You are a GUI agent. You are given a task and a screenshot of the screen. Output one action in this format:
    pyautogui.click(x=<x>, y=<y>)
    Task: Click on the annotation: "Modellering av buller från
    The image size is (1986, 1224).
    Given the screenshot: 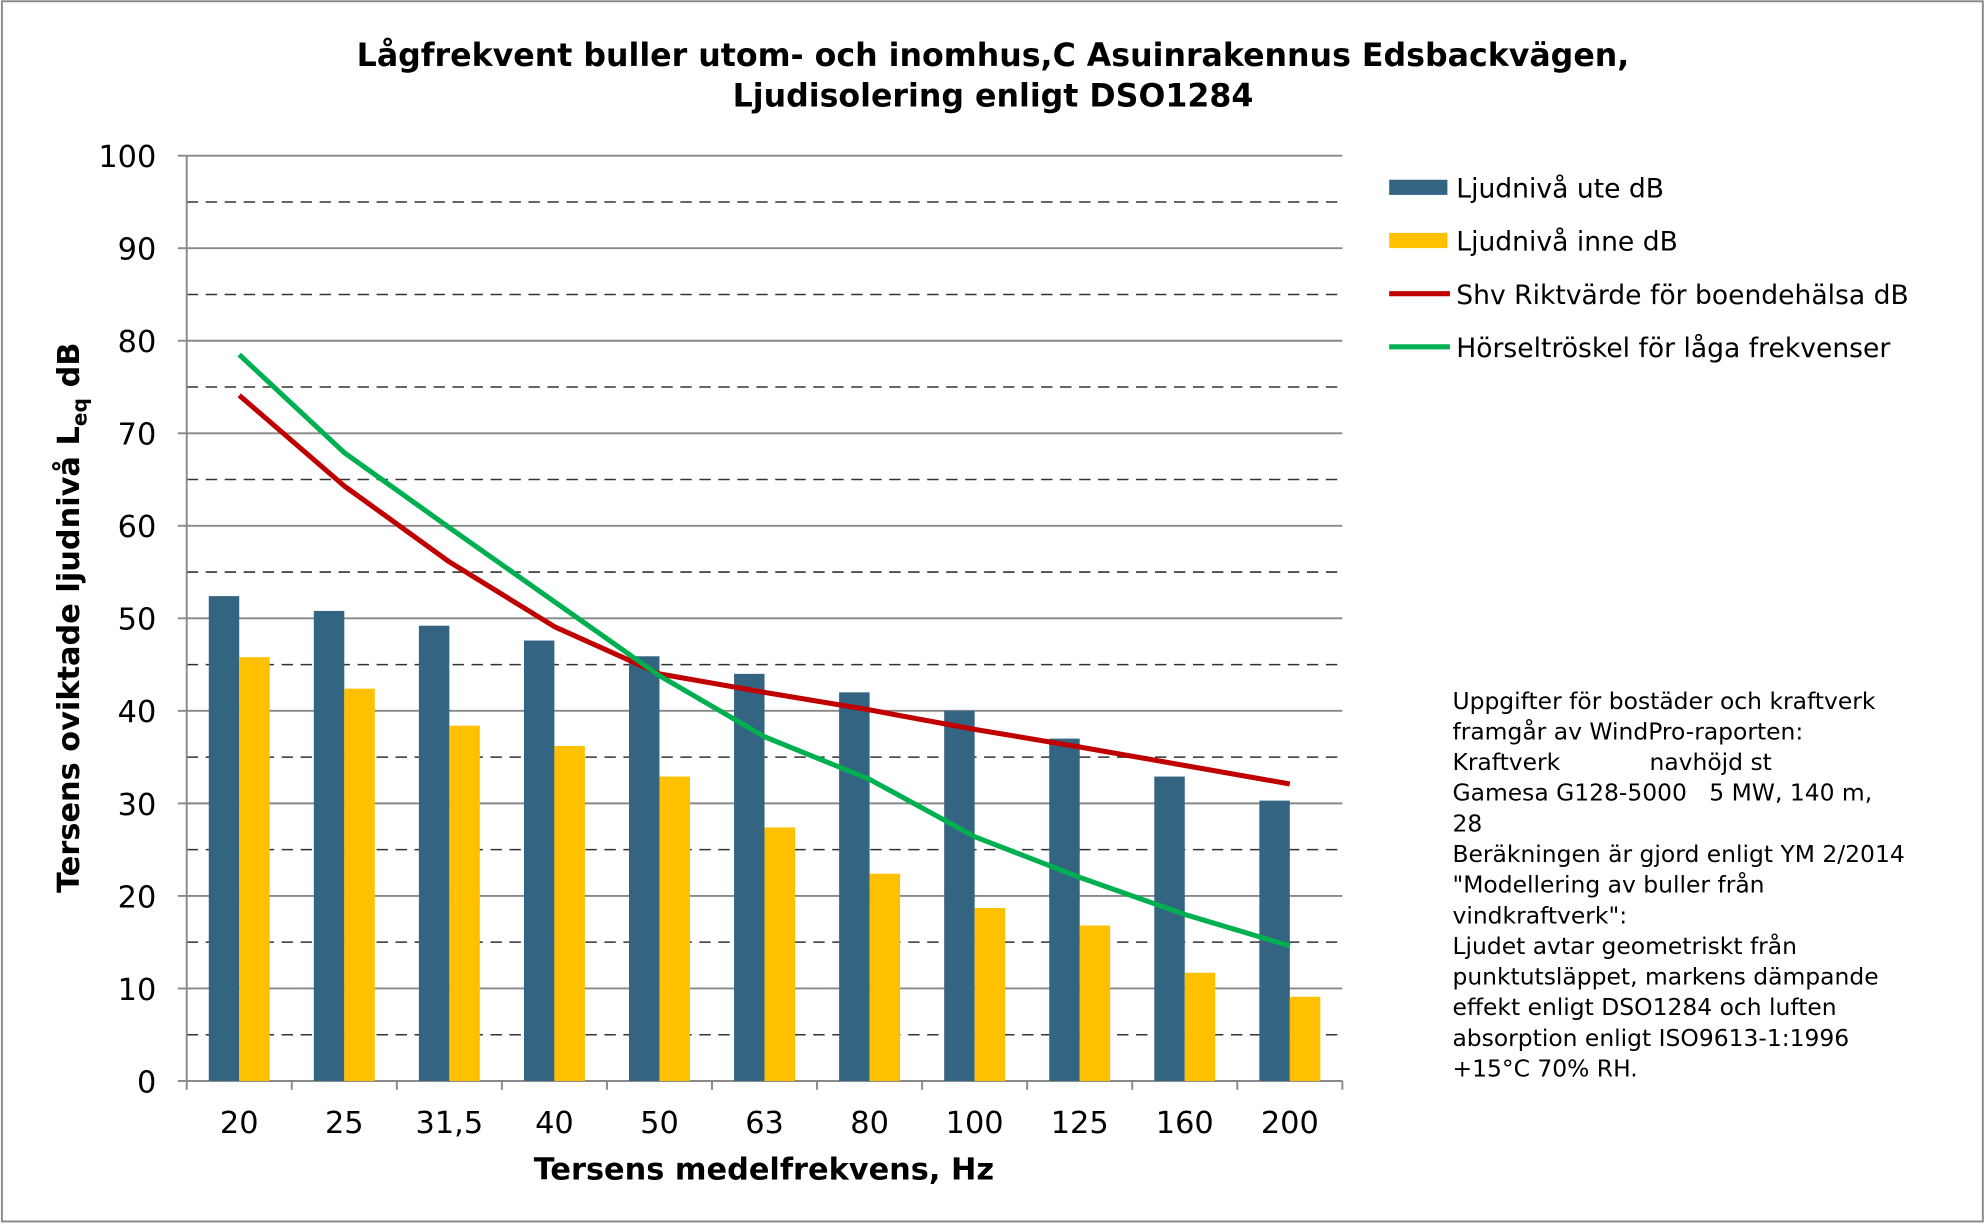 What is the action you would take?
    pyautogui.click(x=1608, y=885)
    